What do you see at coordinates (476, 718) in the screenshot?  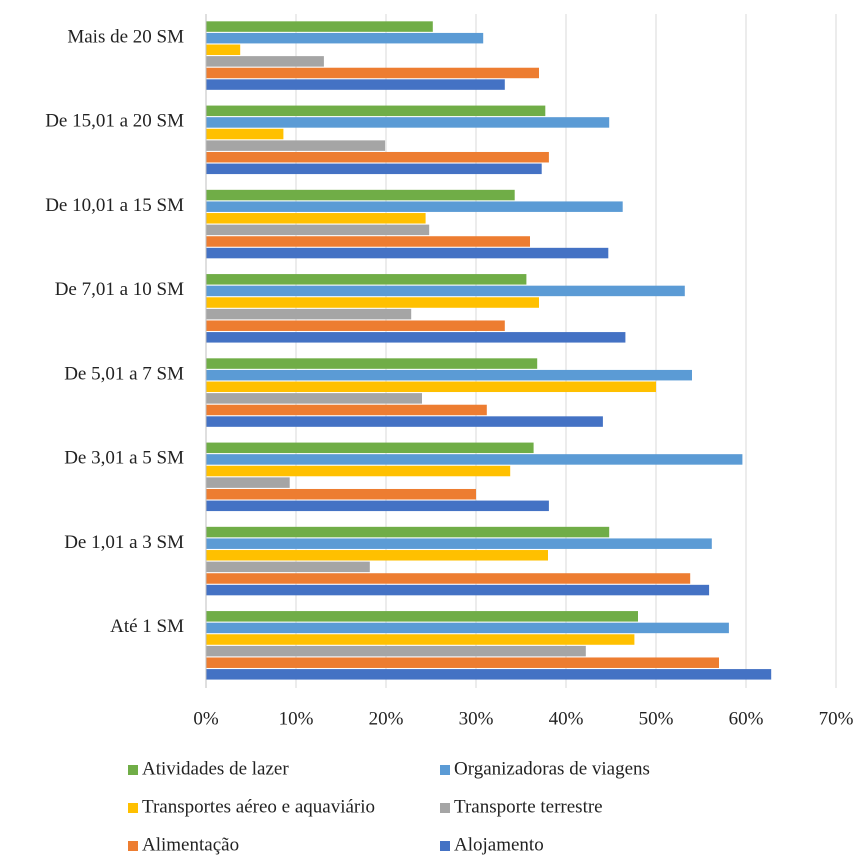 I see `x-tick-label: 30%` at bounding box center [476, 718].